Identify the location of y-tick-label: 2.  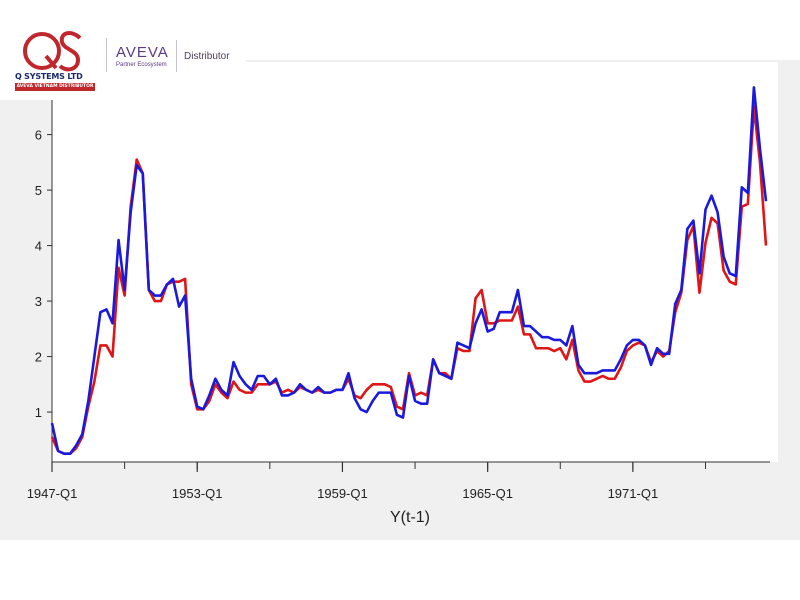
(38, 357).